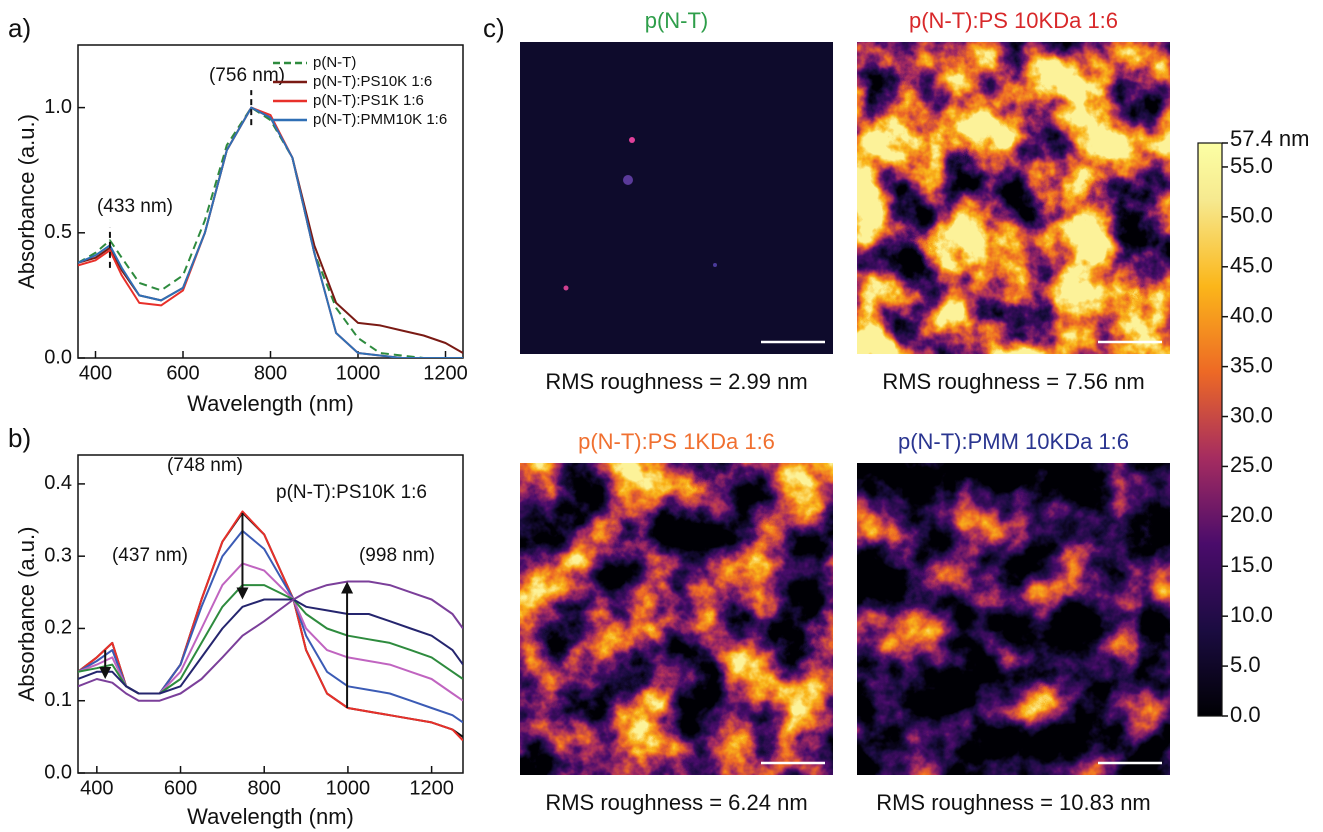 Image resolution: width=1323 pixels, height=832 pixels. What do you see at coordinates (494, 28) in the screenshot?
I see `panel-label: c)` at bounding box center [494, 28].